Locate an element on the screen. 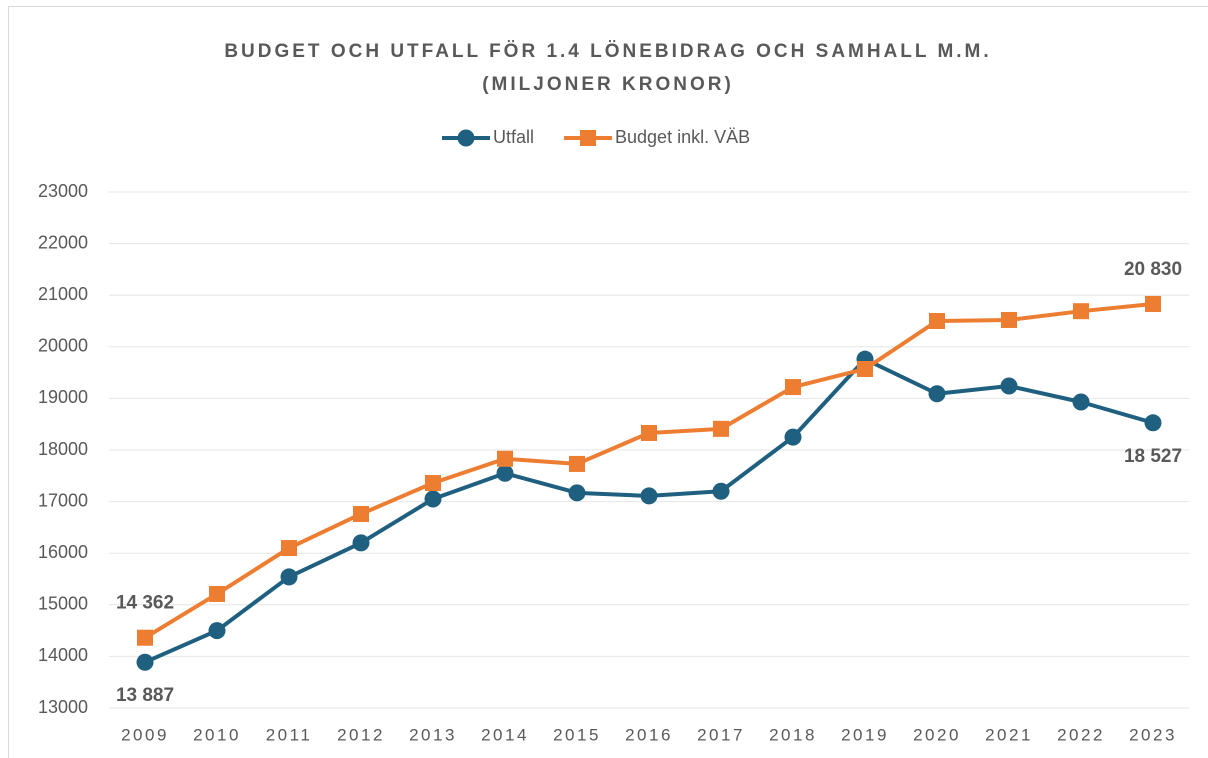 The height and width of the screenshot is (758, 1208). x-tick-label: 2023 is located at coordinates (1153, 734).